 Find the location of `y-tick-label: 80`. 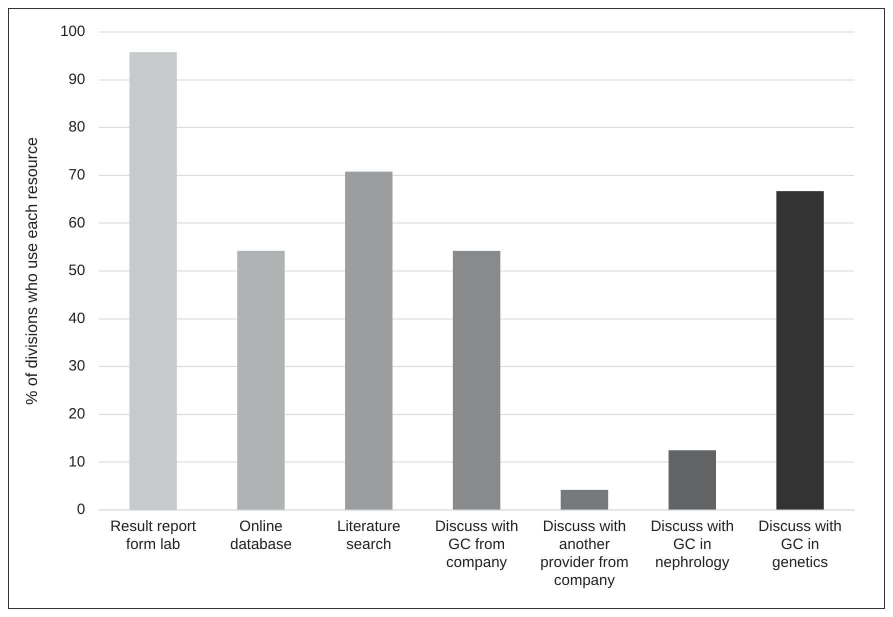

y-tick-label: 80 is located at coordinates (77, 127).